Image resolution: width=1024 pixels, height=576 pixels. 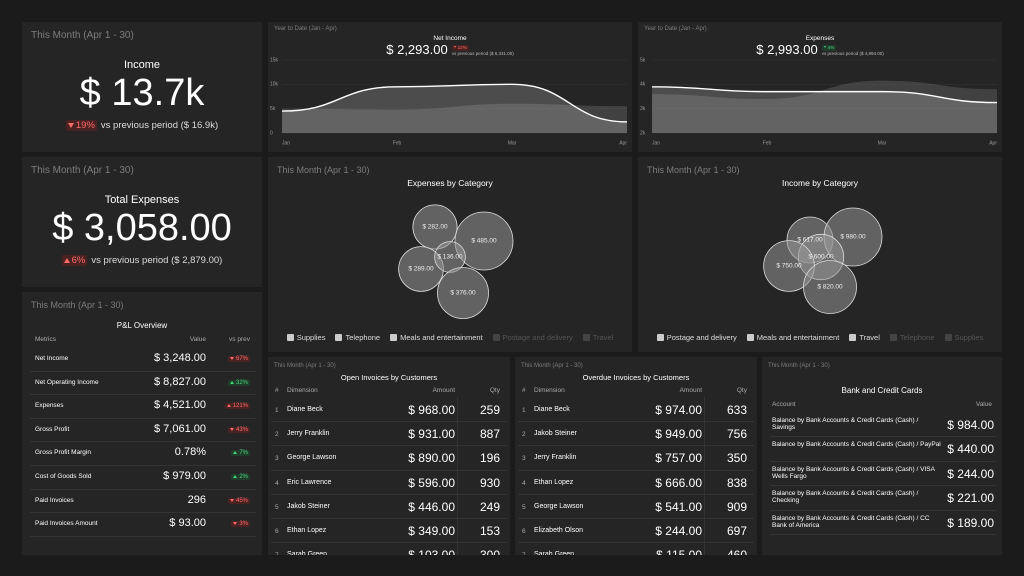 What do you see at coordinates (554, 553) in the screenshot?
I see `customer-name: Sarah Green` at bounding box center [554, 553].